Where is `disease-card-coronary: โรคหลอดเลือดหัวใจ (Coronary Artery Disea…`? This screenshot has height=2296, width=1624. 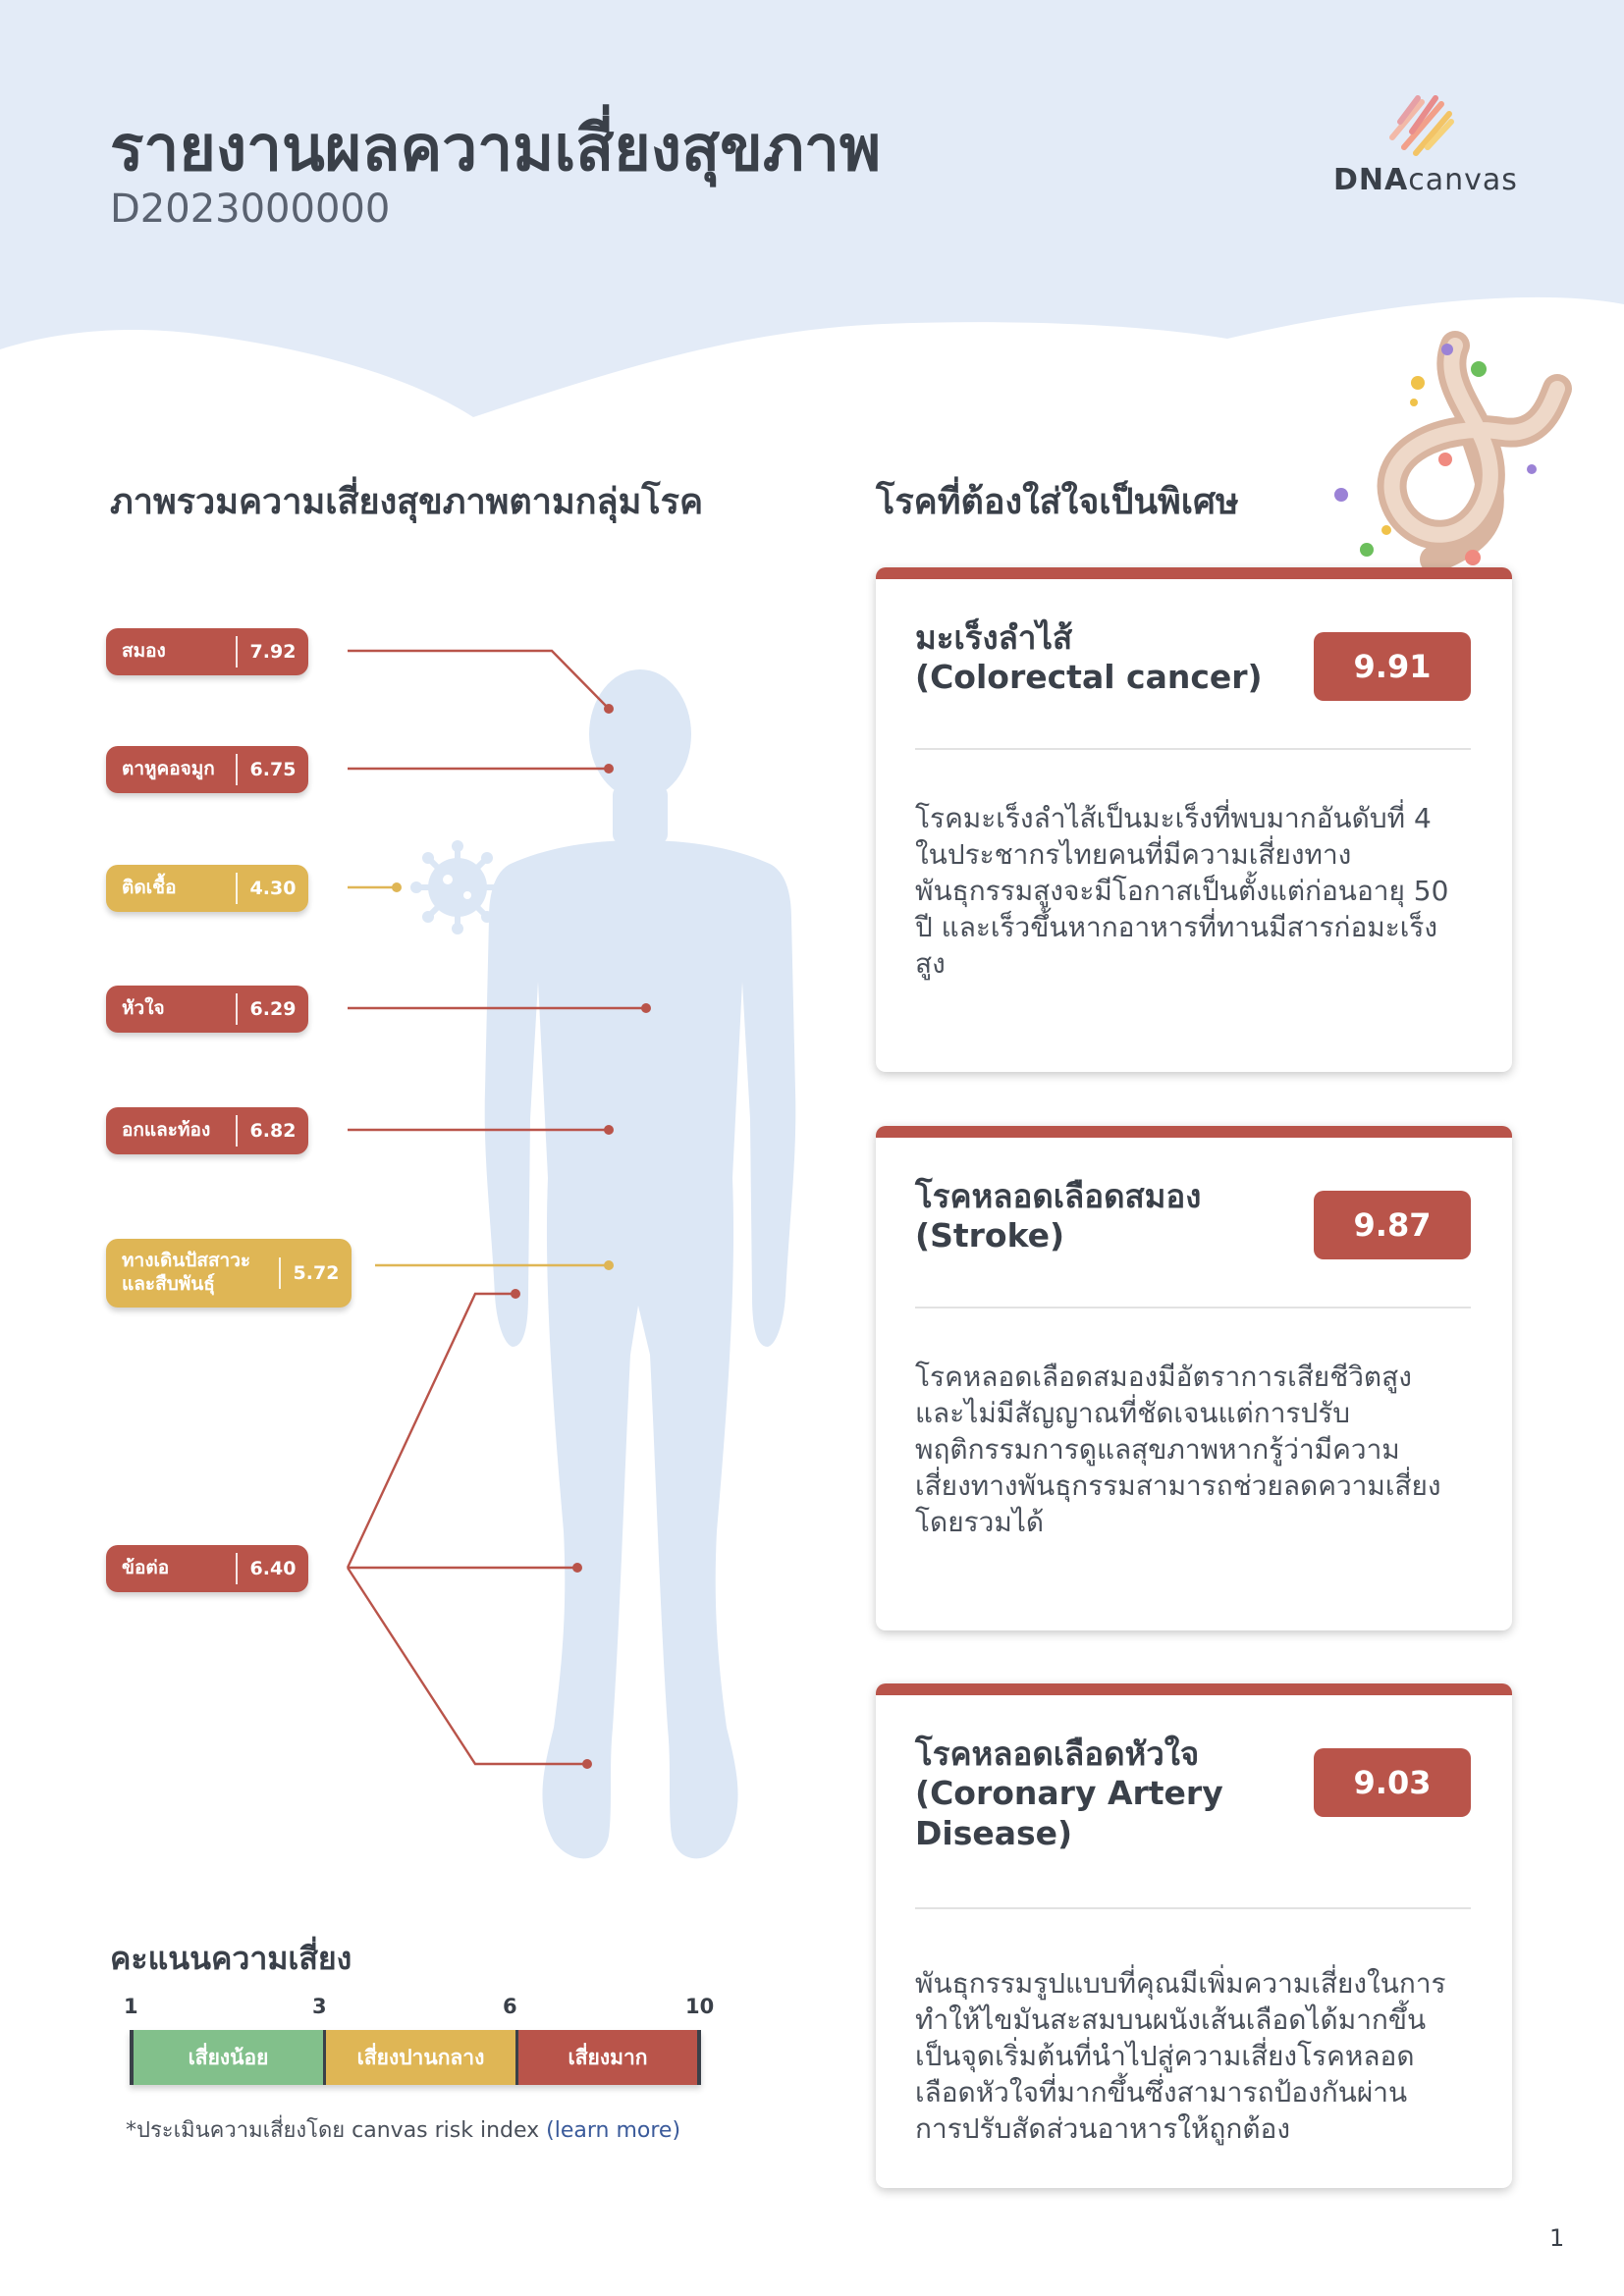 disease-card-coronary: โรคหลอดเลือดหัวใจ (Coronary Artery Disea… is located at coordinates (1194, 1935).